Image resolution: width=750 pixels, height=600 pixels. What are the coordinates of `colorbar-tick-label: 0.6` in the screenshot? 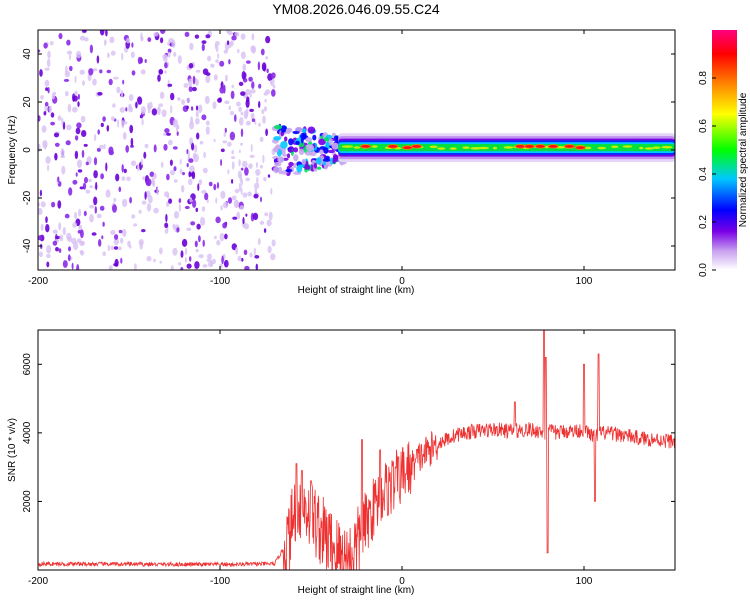 It's located at (703, 126).